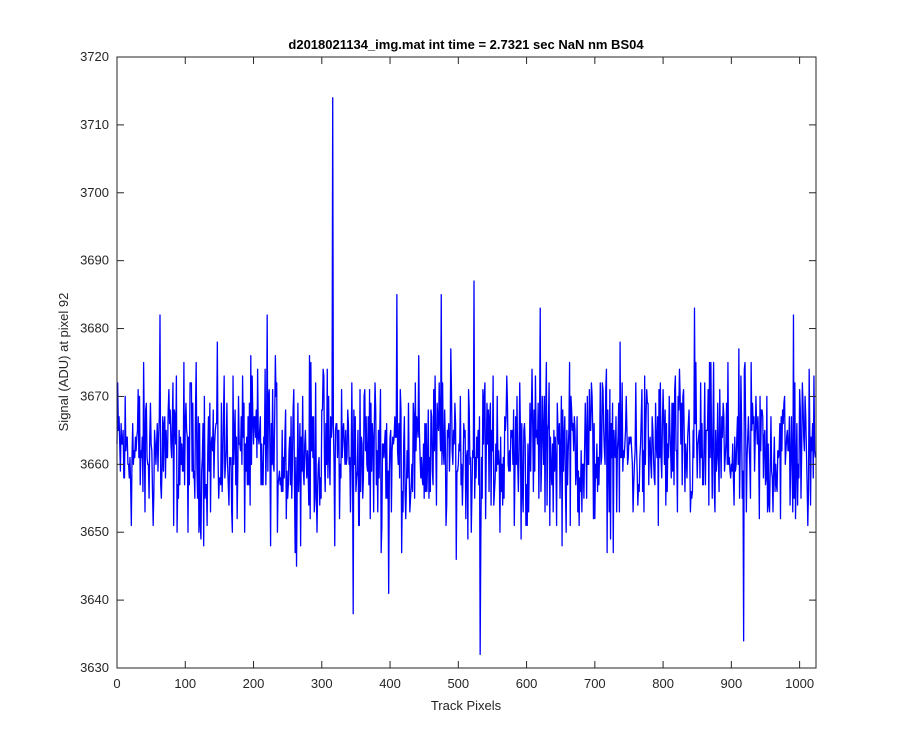  Describe the element at coordinates (94, 667) in the screenshot. I see `y-tick-label: 3630` at that location.